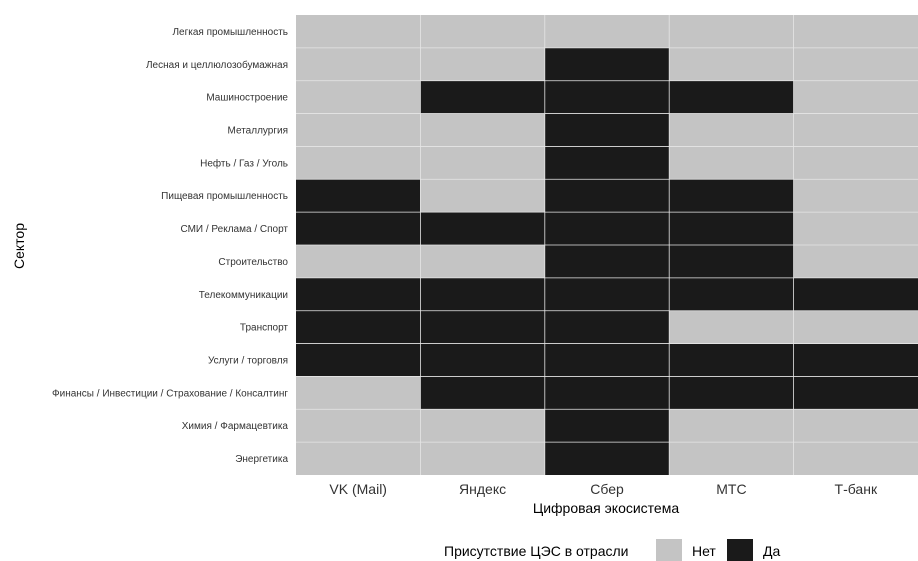  I want to click on y-tick-label: Металлургия, so click(258, 131).